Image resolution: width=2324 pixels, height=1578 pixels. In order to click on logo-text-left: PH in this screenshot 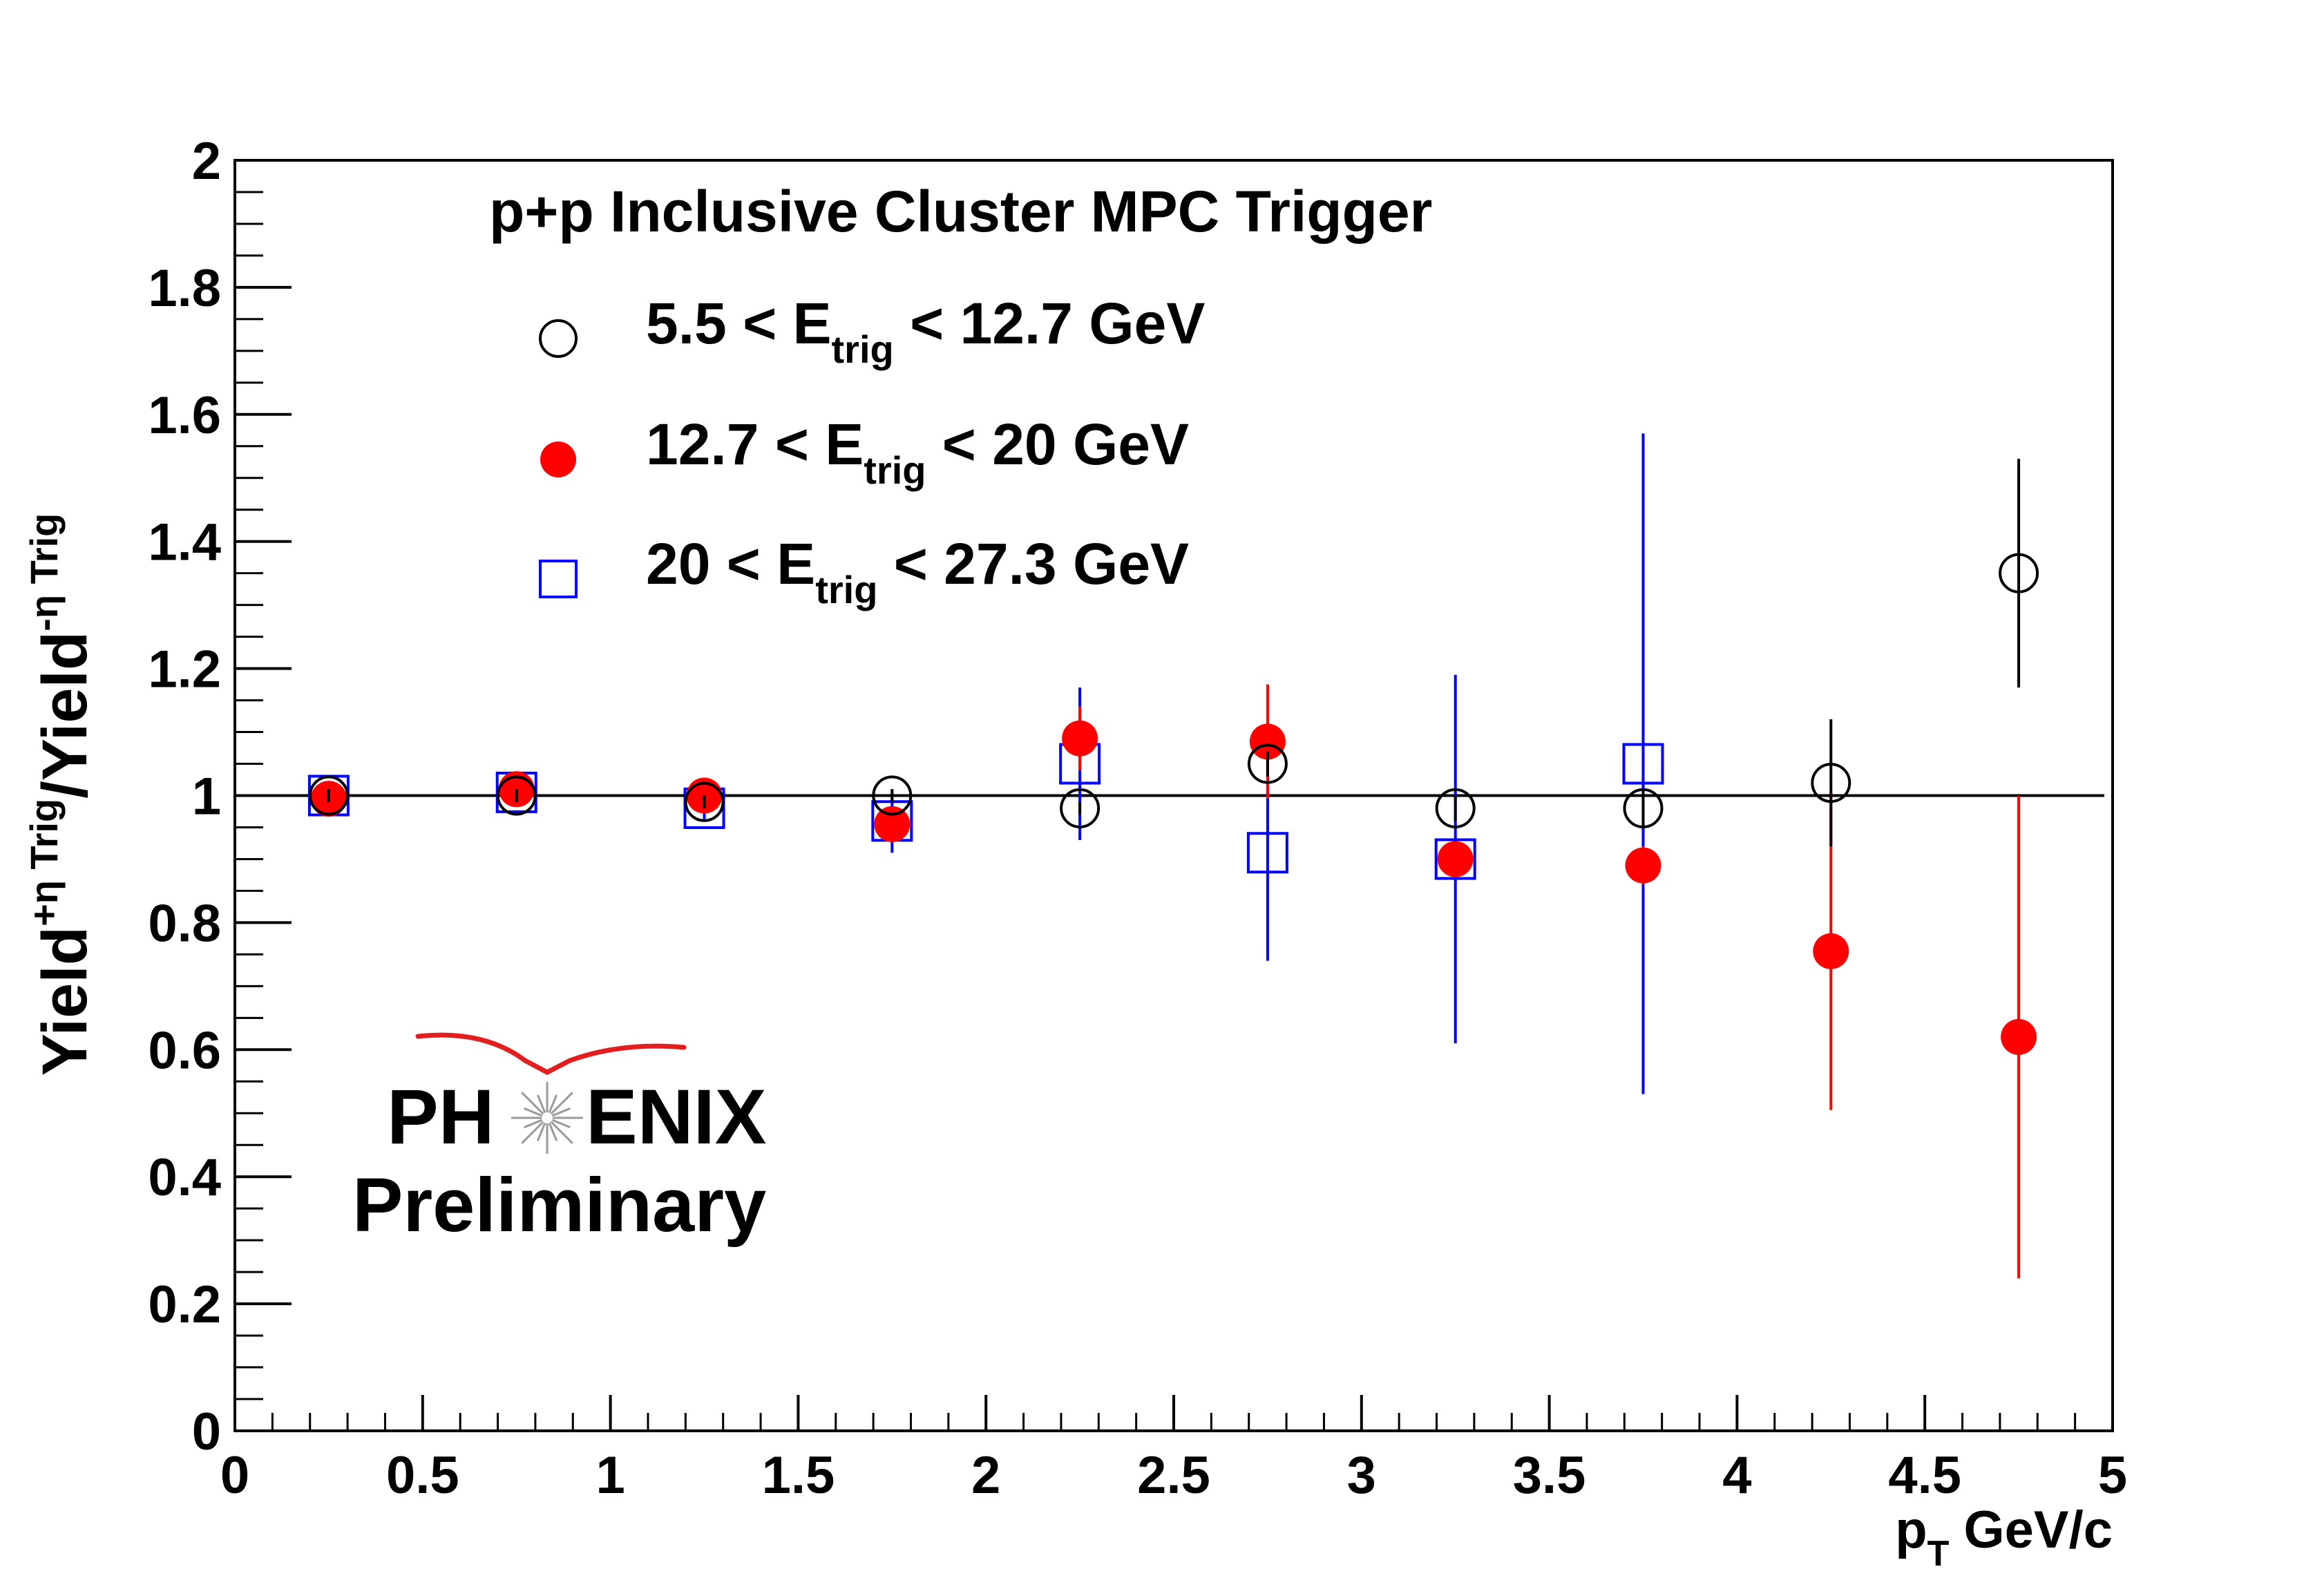, I will do `click(441, 1117)`.